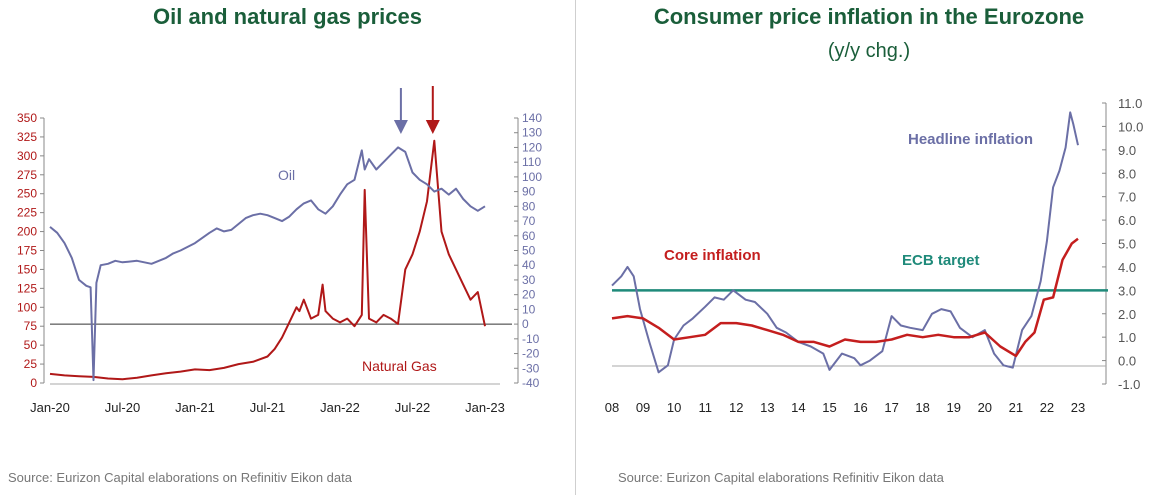  What do you see at coordinates (674, 407) in the screenshot?
I see `cpi-x-tick-label: 10` at bounding box center [674, 407].